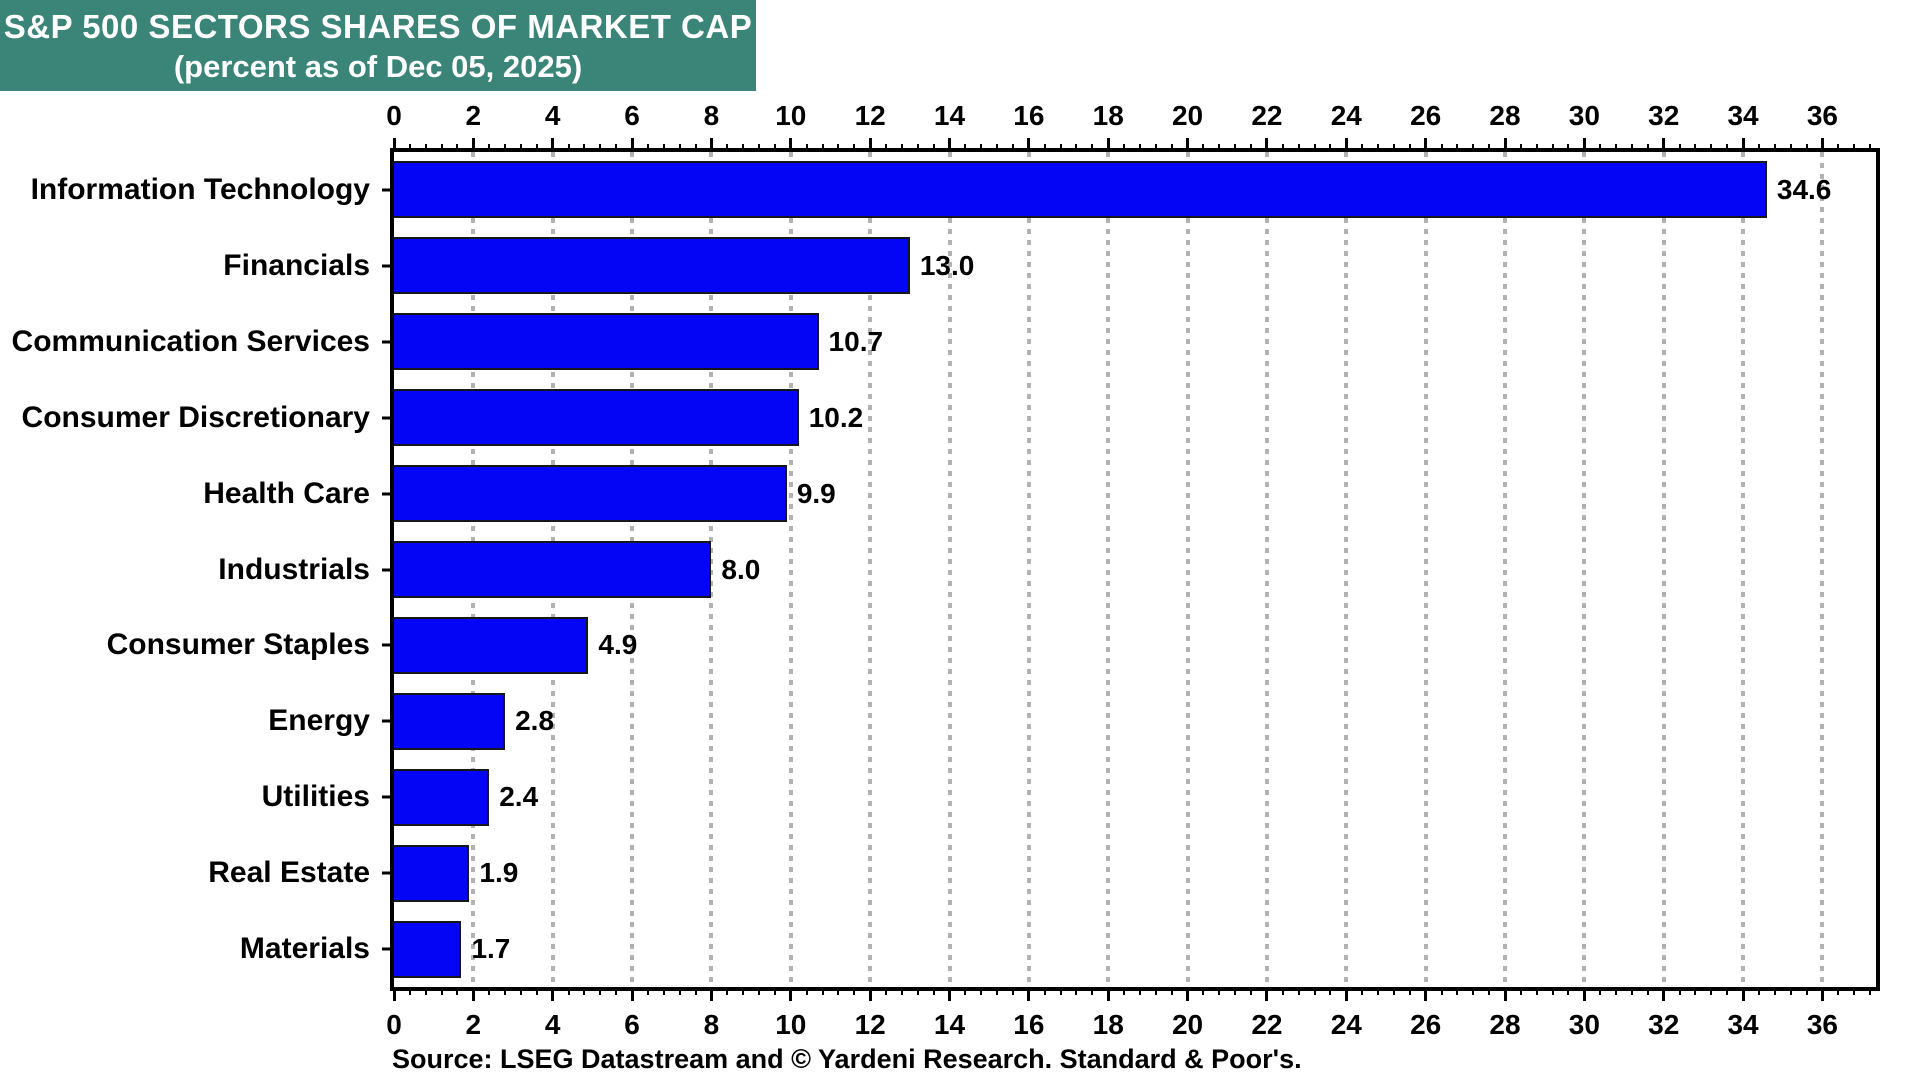 The height and width of the screenshot is (1080, 1920). Describe the element at coordinates (870, 115) in the screenshot. I see `x-tick-label-top: 12` at that location.